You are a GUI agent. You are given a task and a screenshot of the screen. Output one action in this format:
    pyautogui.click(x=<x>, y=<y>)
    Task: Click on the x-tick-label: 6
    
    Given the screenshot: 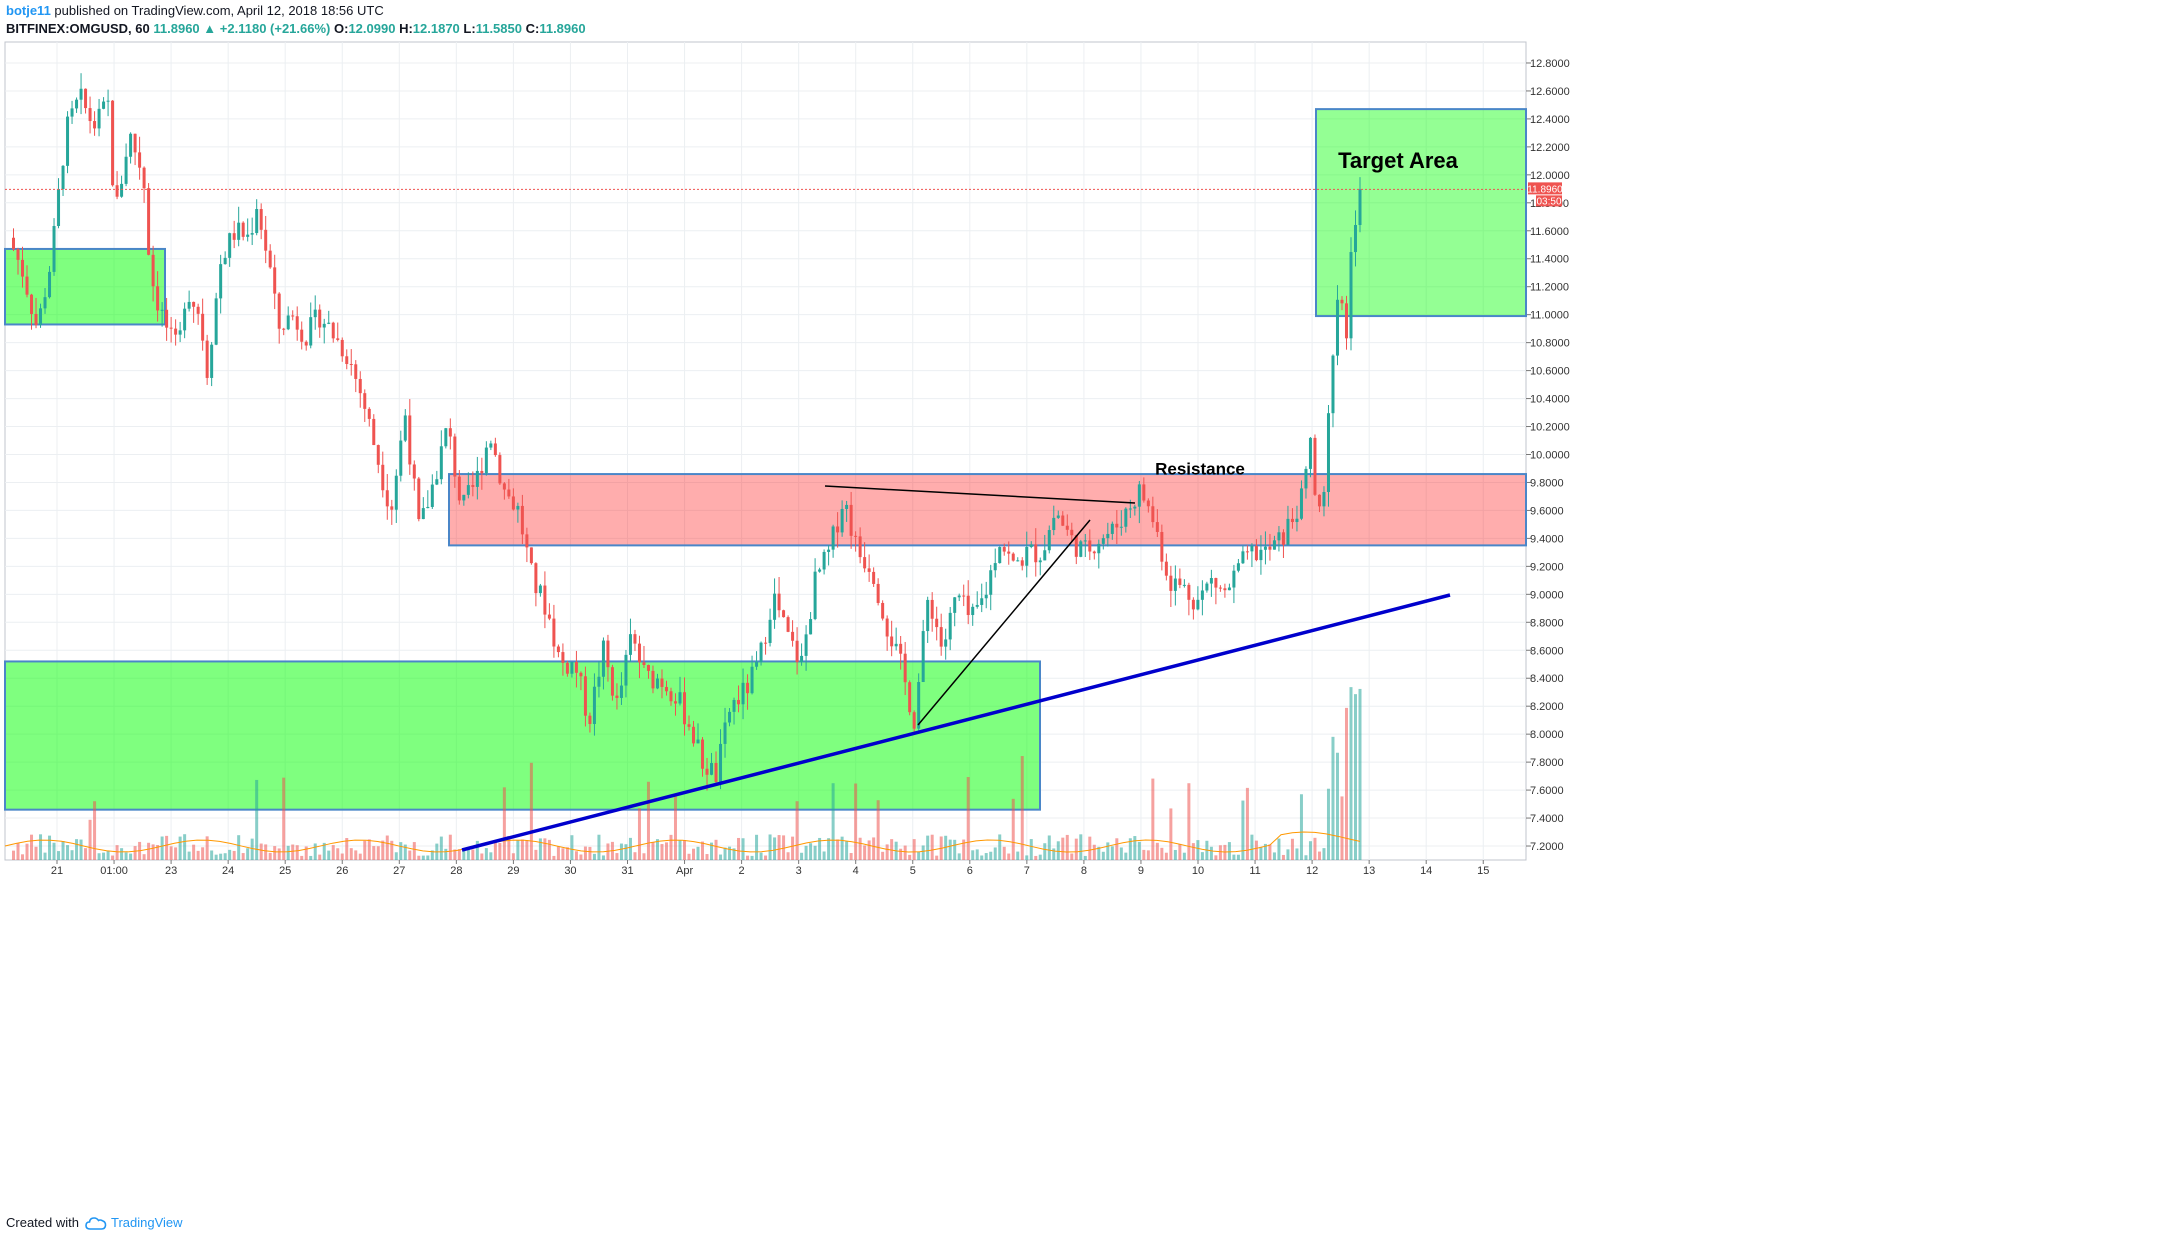 What is the action you would take?
    pyautogui.click(x=970, y=871)
    